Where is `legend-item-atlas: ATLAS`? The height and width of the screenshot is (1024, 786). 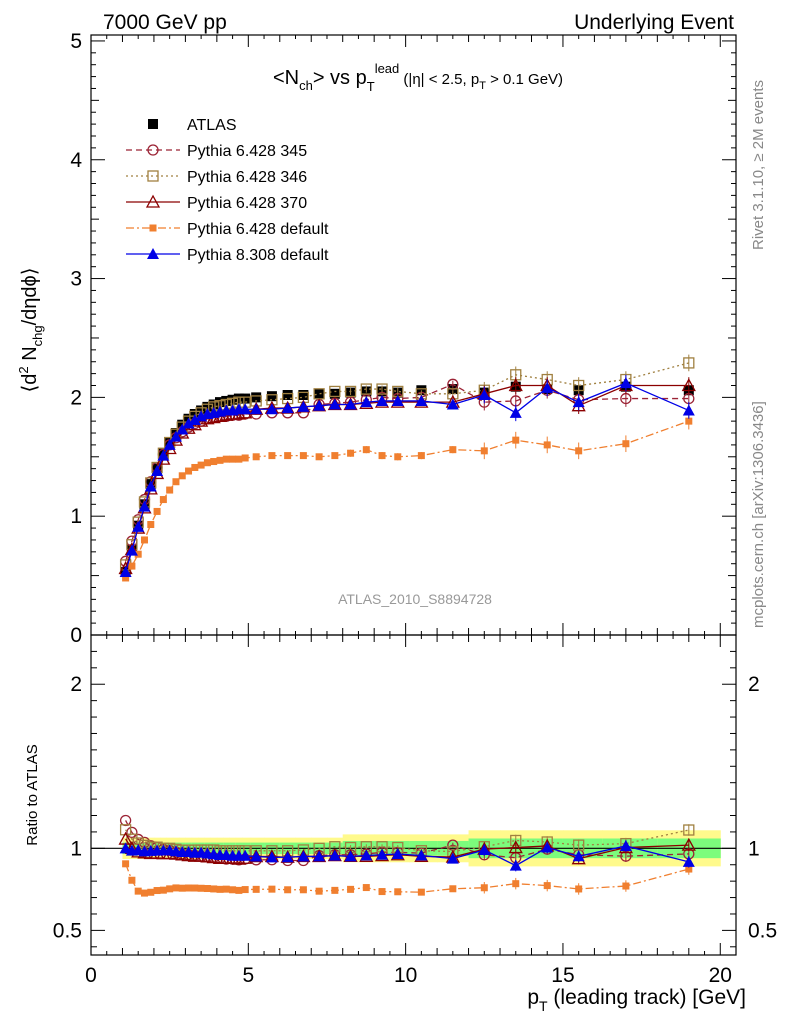
legend-item-atlas: ATLAS is located at coordinates (192, 125).